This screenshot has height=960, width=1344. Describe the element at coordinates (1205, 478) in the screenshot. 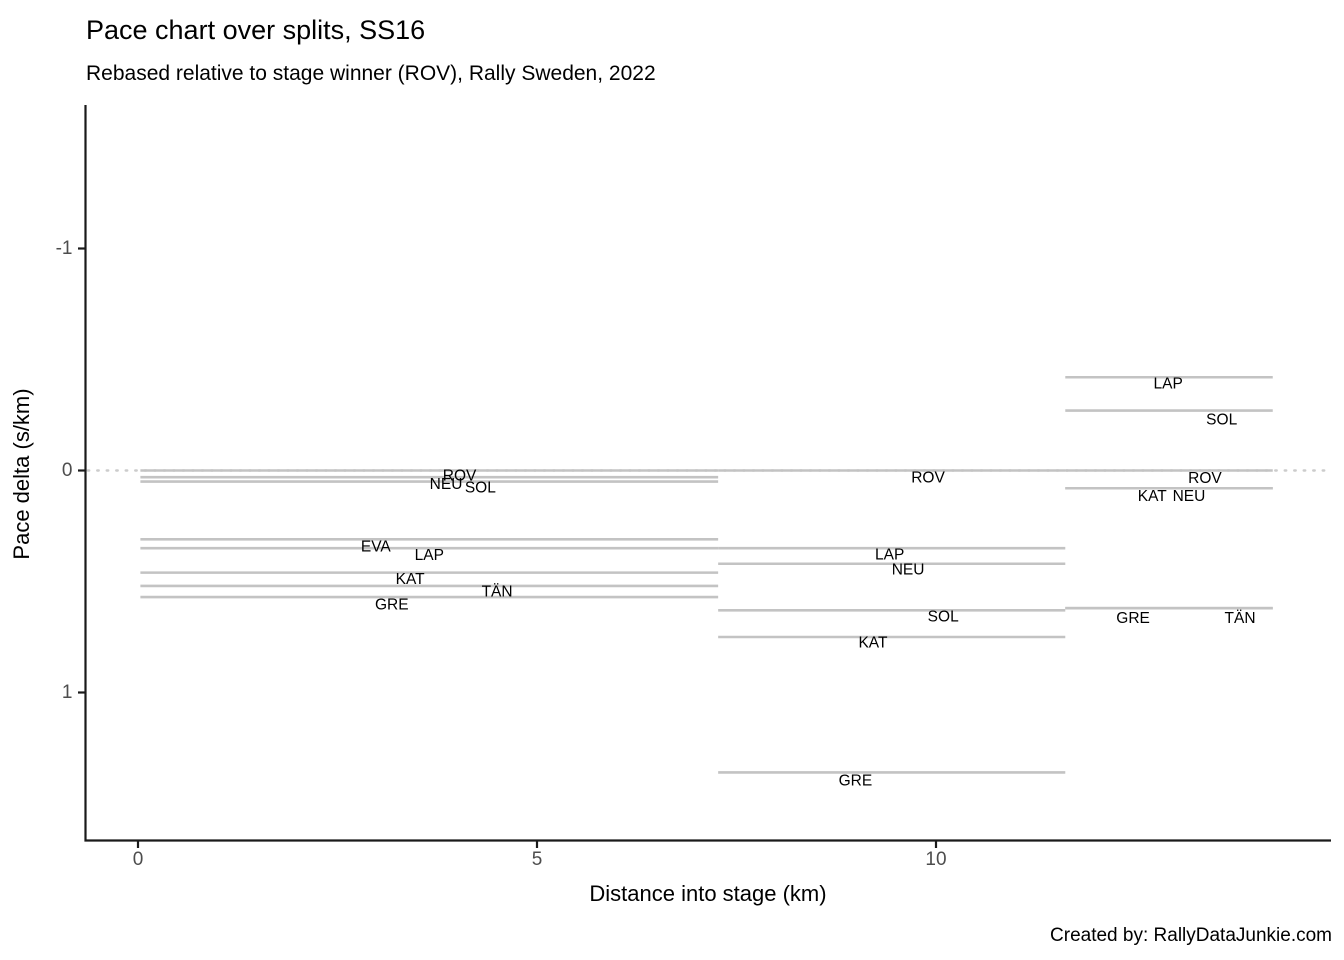

I see `driver-label-ROV-16: ROV` at that location.